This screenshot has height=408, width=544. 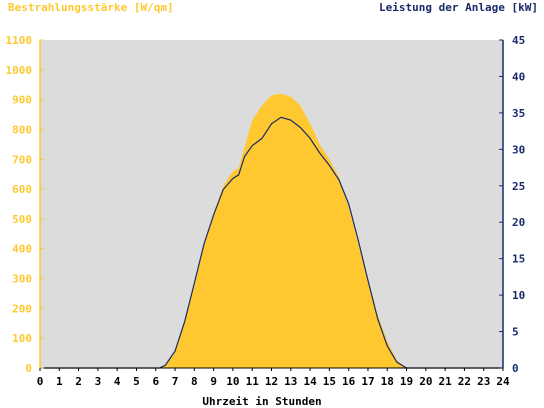 What do you see at coordinates (213, 381) in the screenshot?
I see `x-axis-tick-label: 9` at bounding box center [213, 381].